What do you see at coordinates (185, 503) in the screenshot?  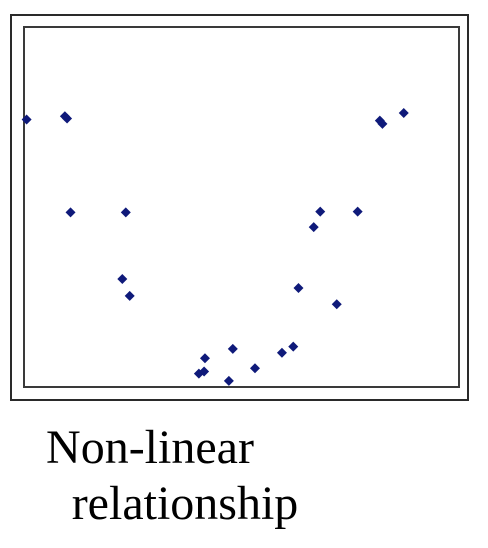 I see `caption-line-2: relationship` at bounding box center [185, 503].